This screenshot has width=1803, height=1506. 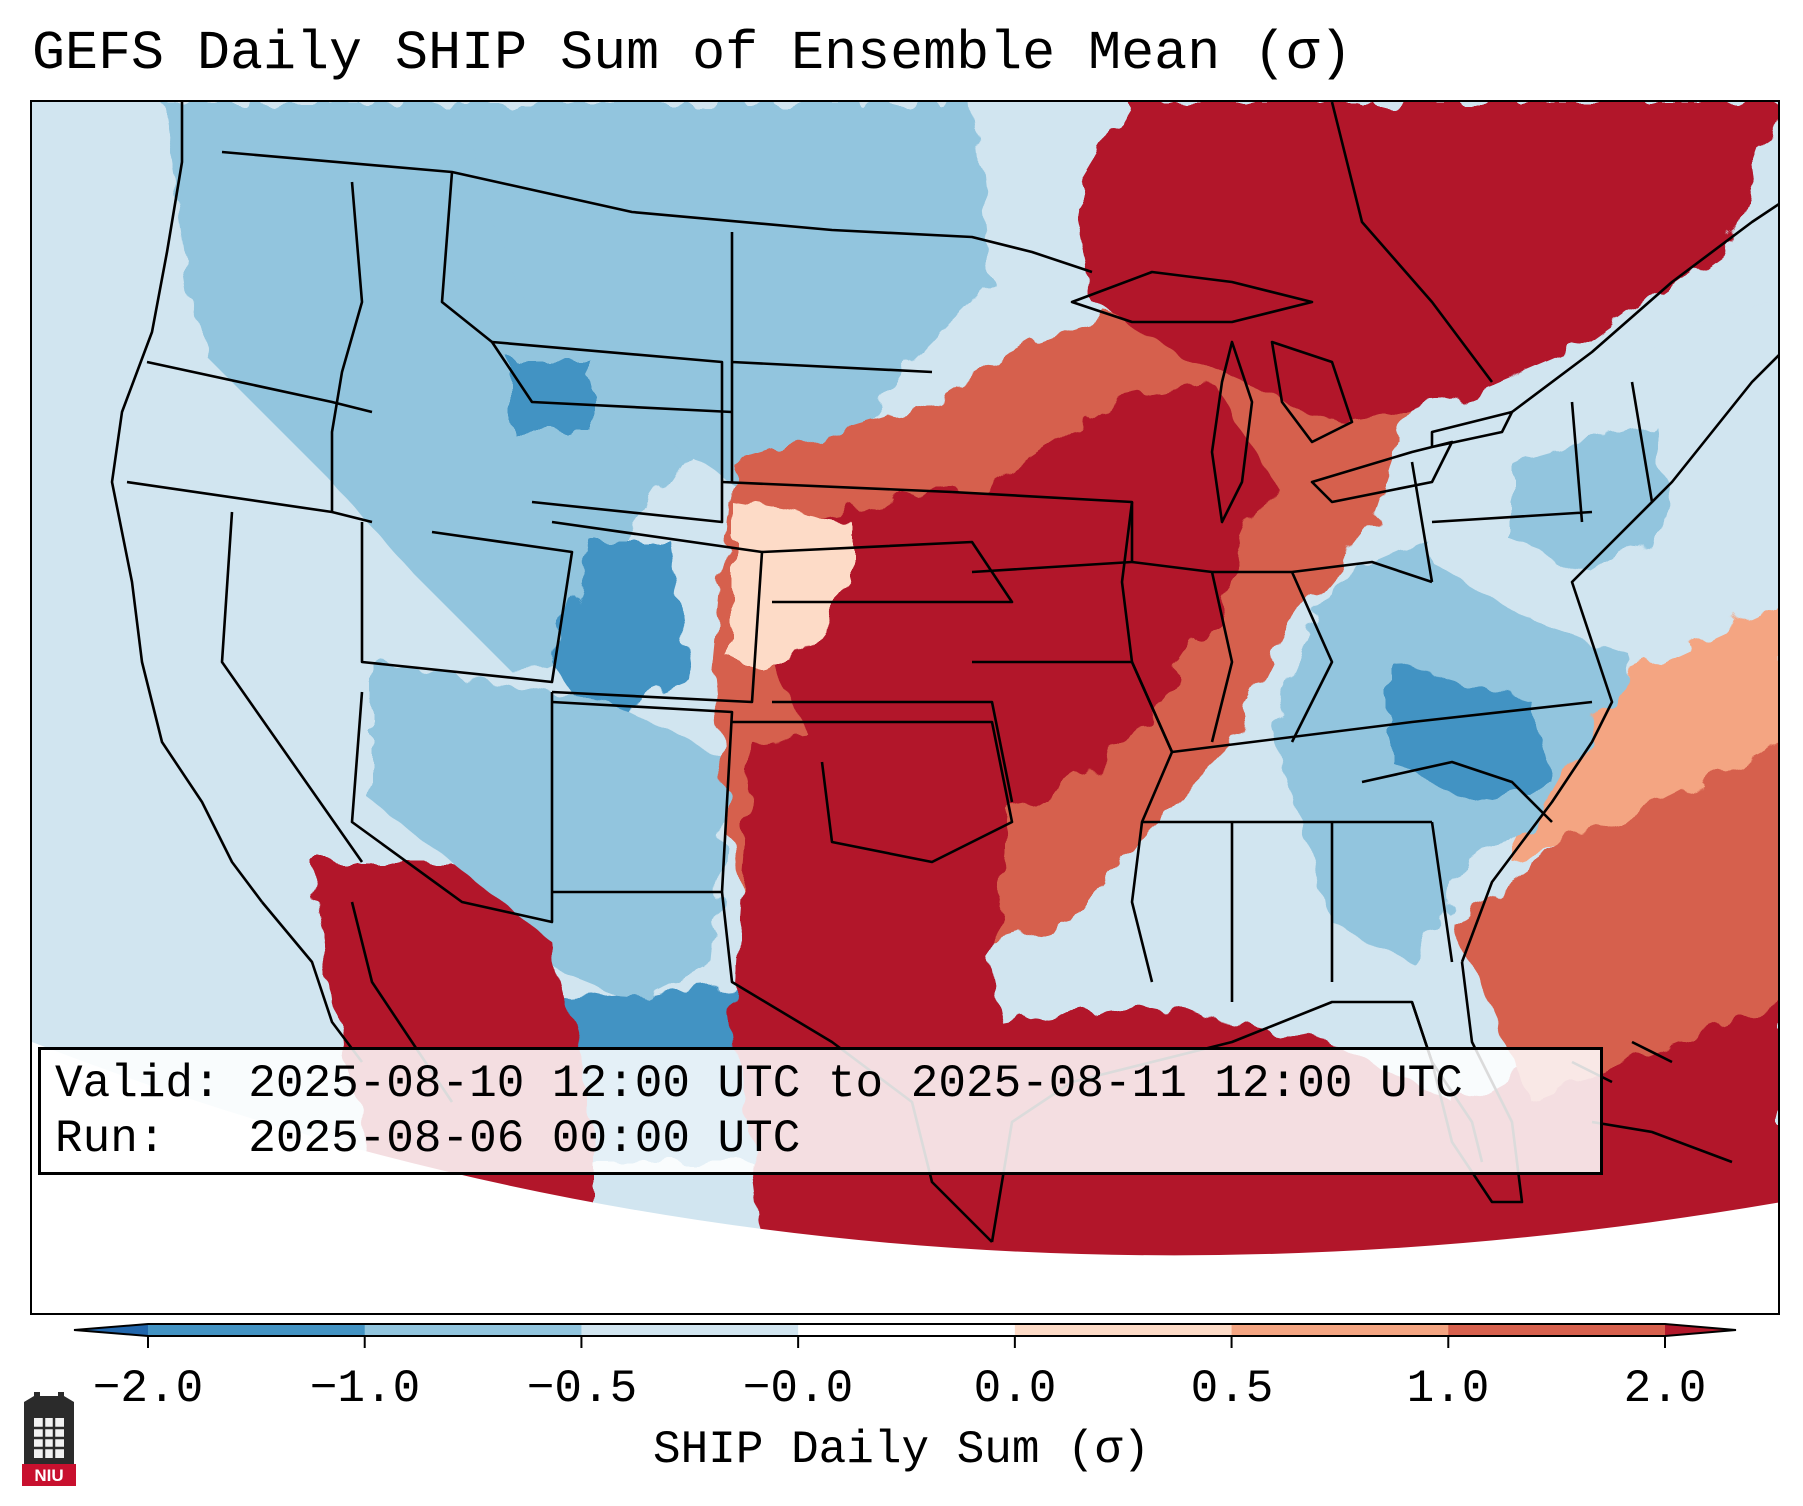 I want to click on colorbar-tick-label: −2.0, so click(x=148, y=1389).